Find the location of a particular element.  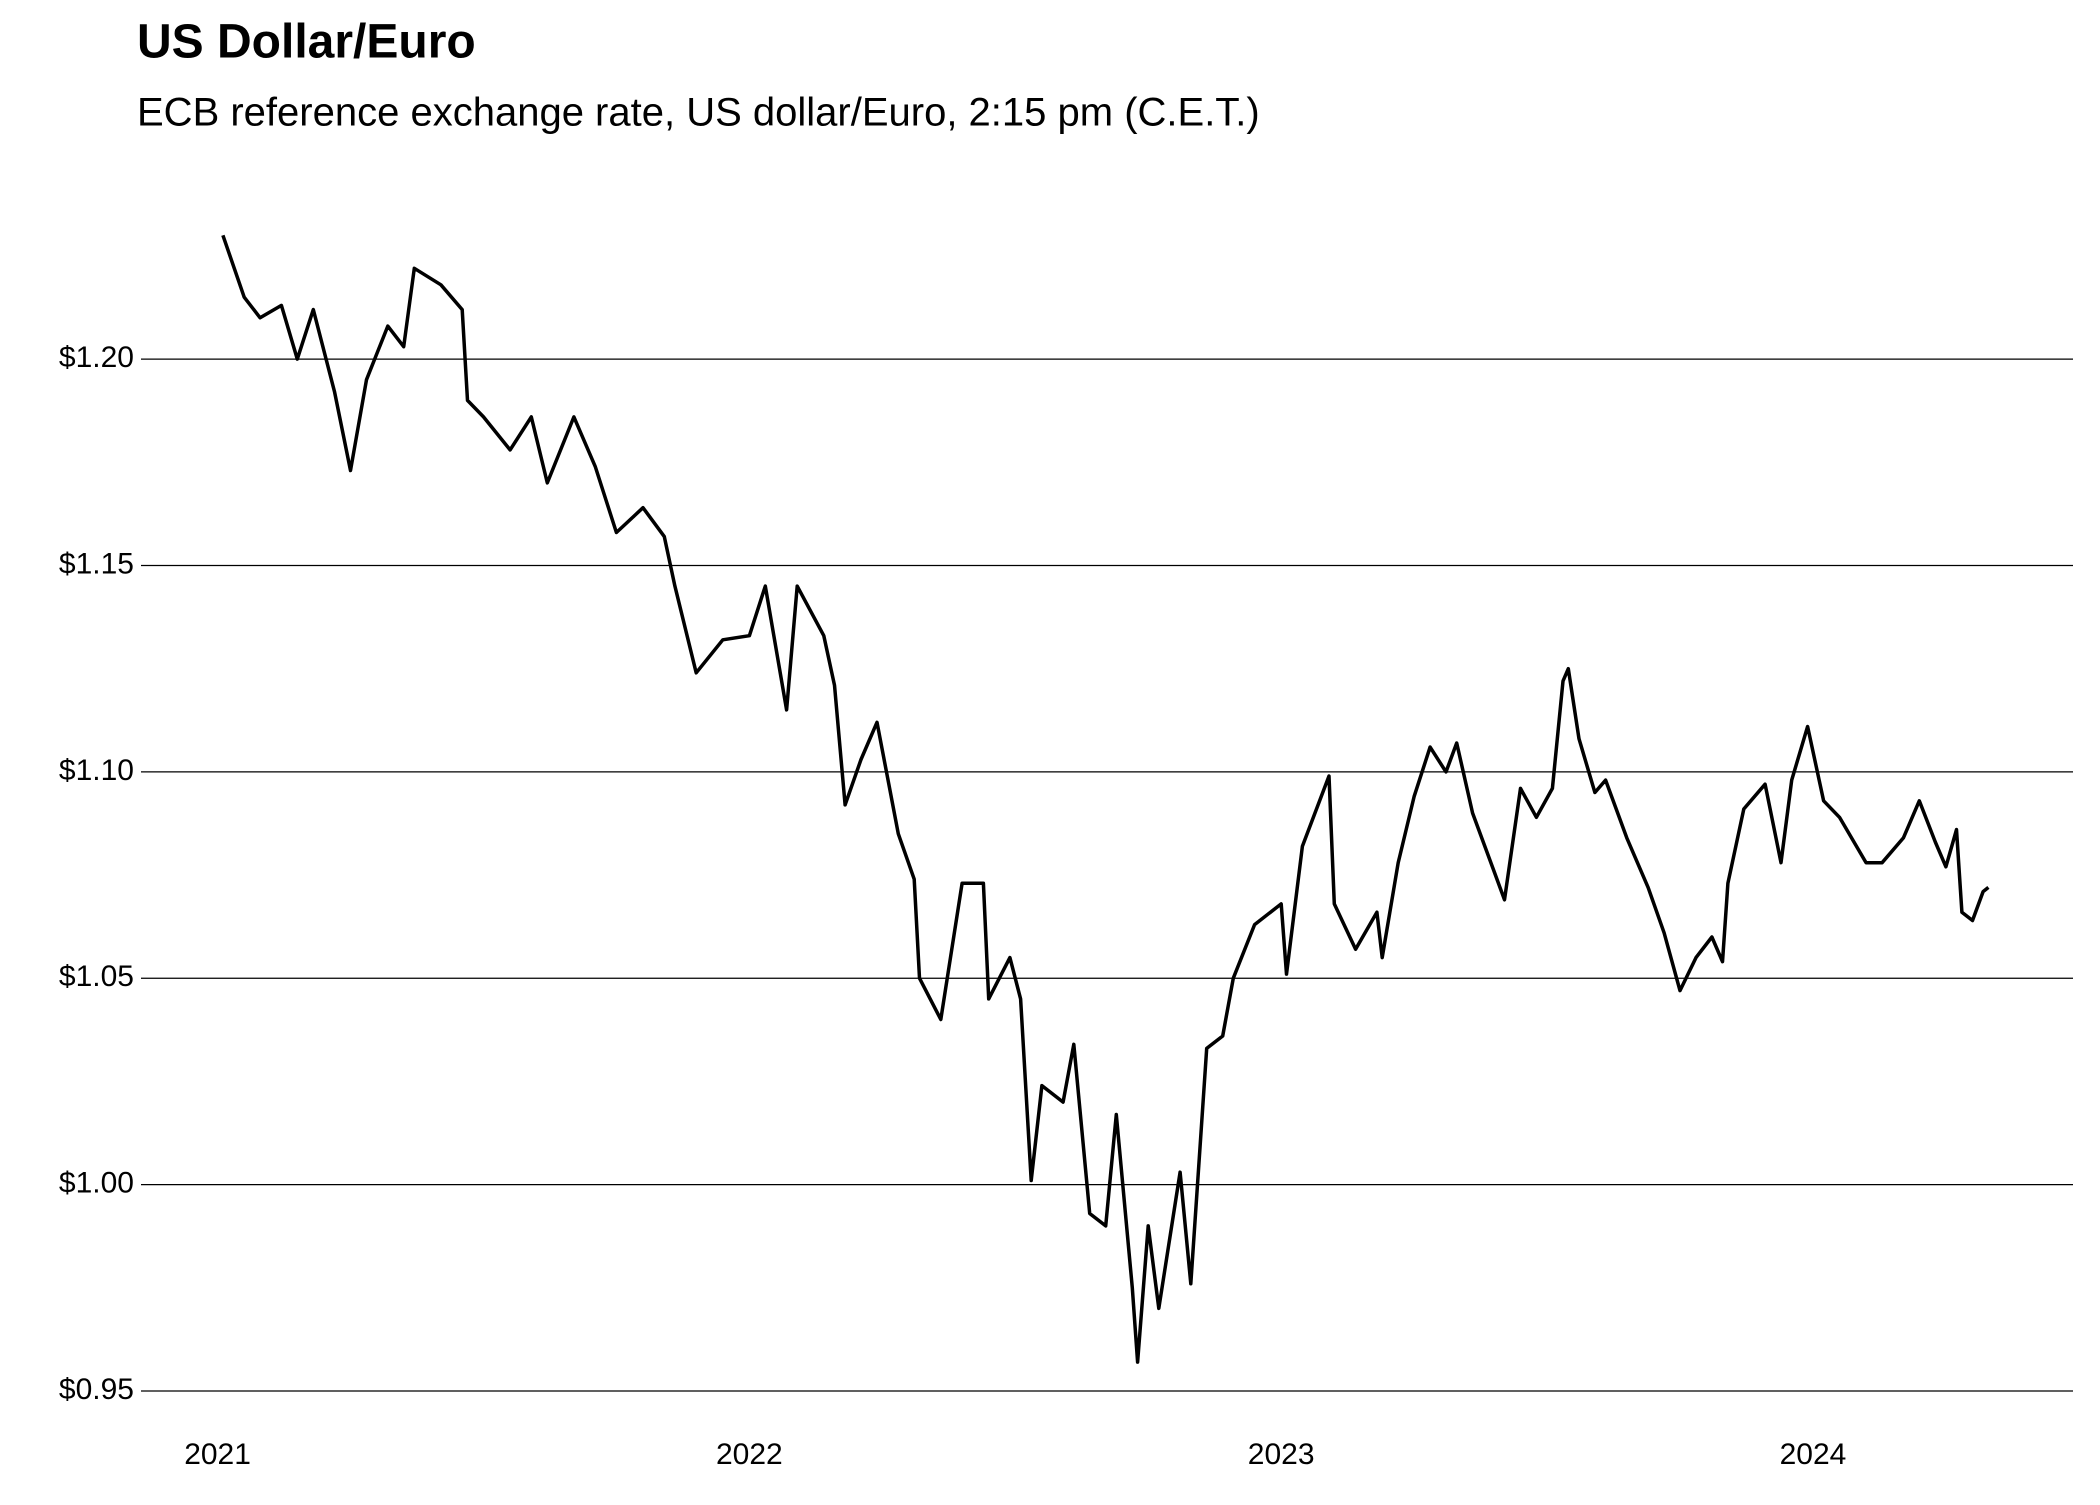

x-tick-label: 2023 is located at coordinates (1281, 1454).